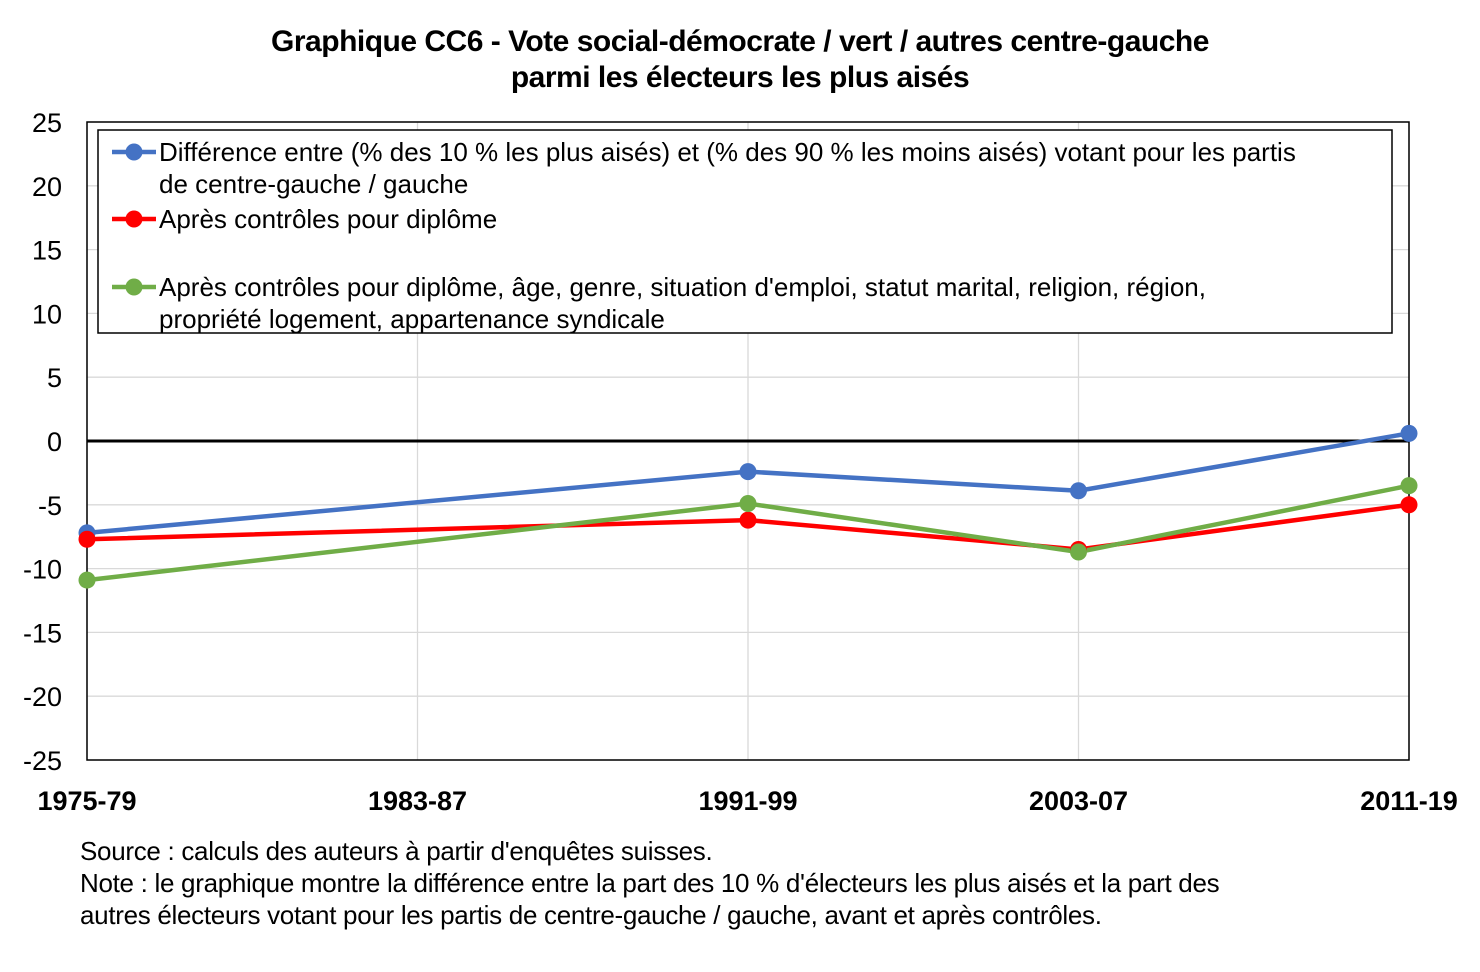 This screenshot has height=972, width=1480. Describe the element at coordinates (1078, 801) in the screenshot. I see `x-tick-label: 2003-07` at that location.